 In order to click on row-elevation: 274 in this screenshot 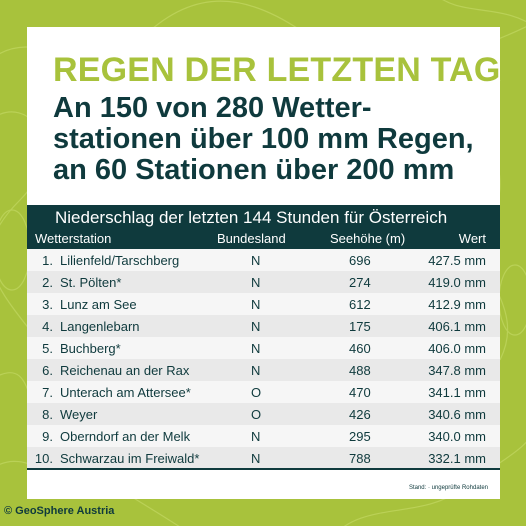, I will do `click(360, 282)`.